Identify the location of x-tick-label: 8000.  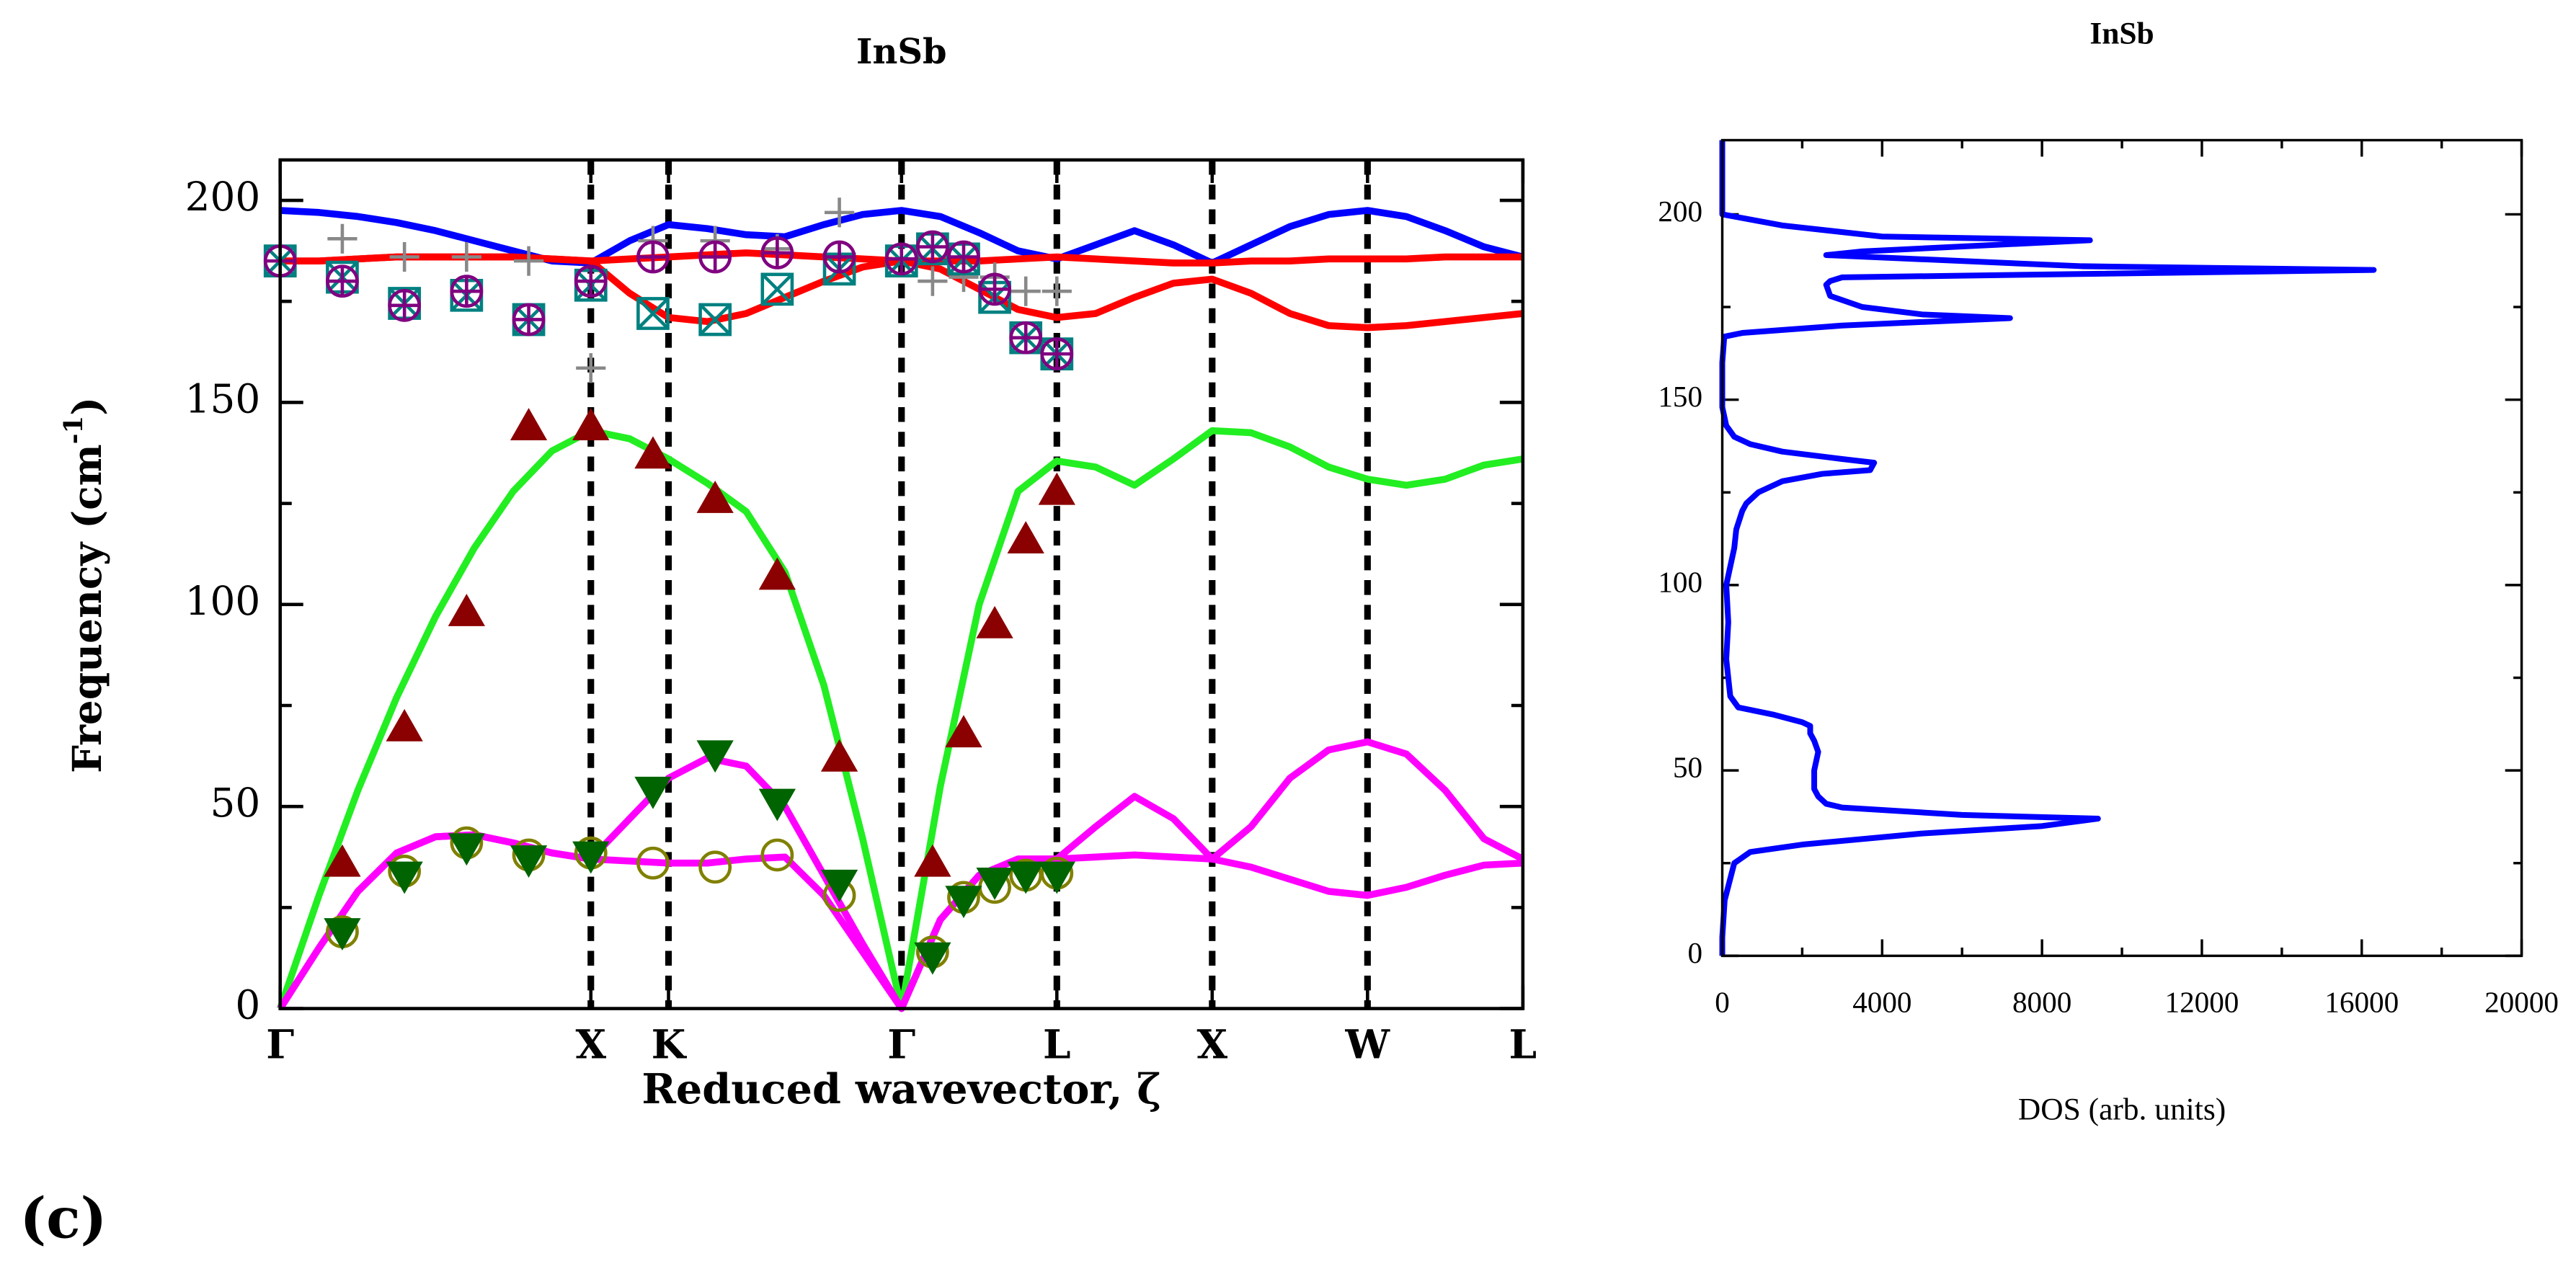
(2041, 1001).